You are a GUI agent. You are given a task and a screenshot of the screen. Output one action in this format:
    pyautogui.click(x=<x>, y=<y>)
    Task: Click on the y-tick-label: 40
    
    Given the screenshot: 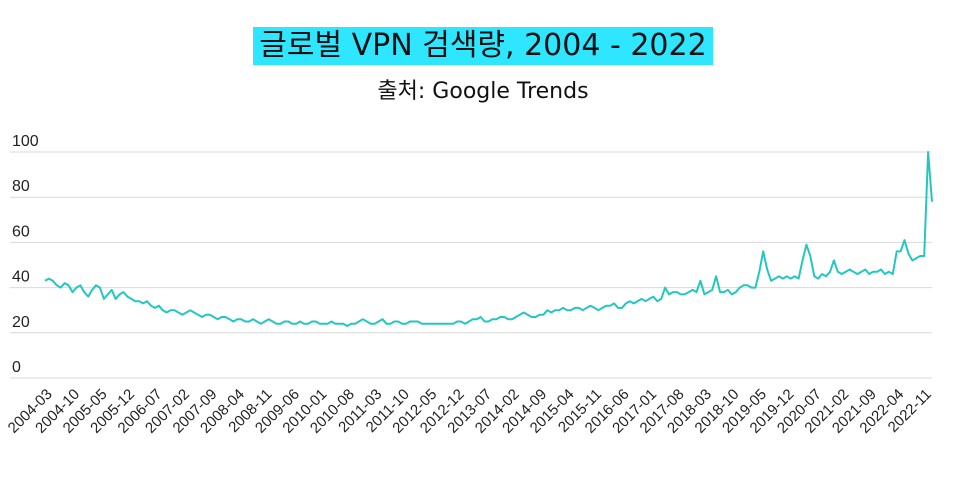 What is the action you would take?
    pyautogui.click(x=21, y=277)
    